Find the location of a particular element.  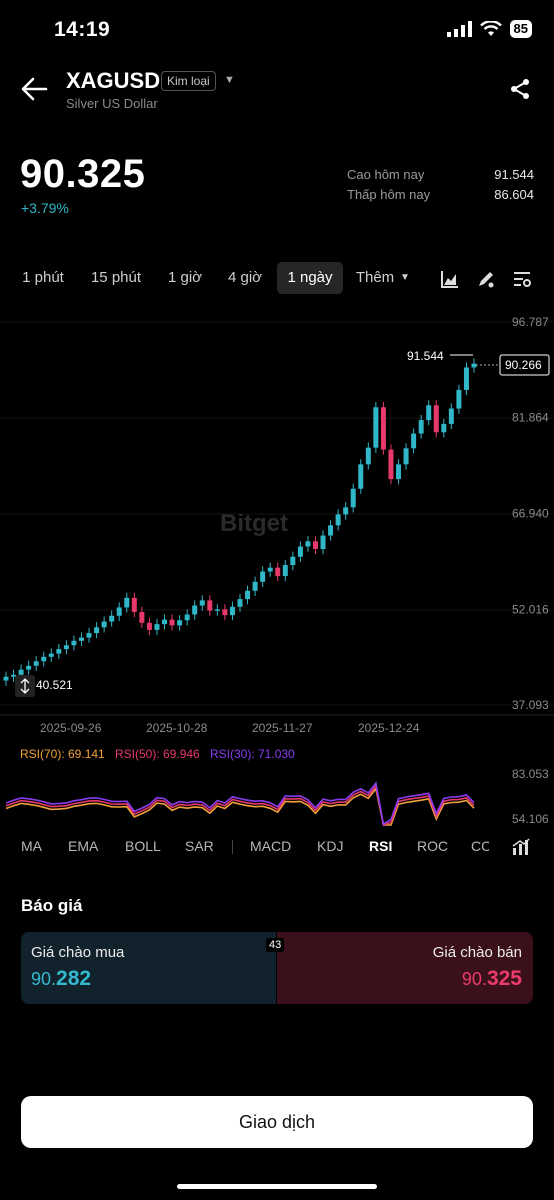

indicator-macd: MACD is located at coordinates (271, 846).